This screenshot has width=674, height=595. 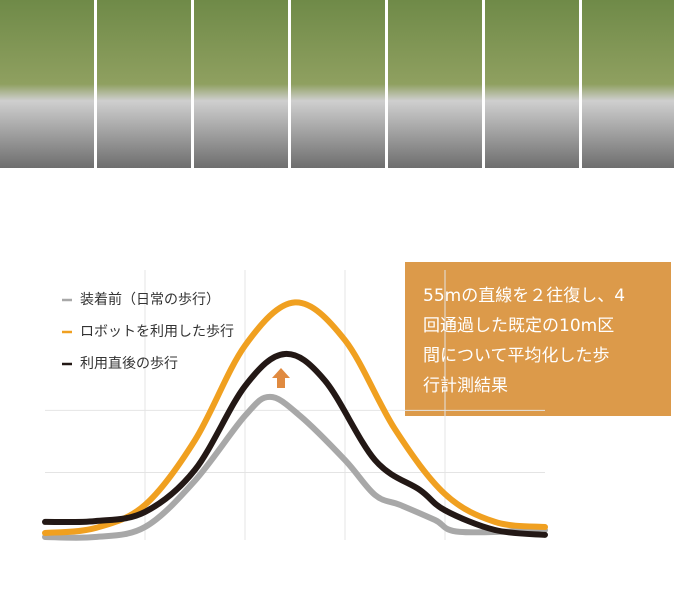 What do you see at coordinates (518, 326) in the screenshot?
I see `annotation-text: 回通過した既定の10m区` at bounding box center [518, 326].